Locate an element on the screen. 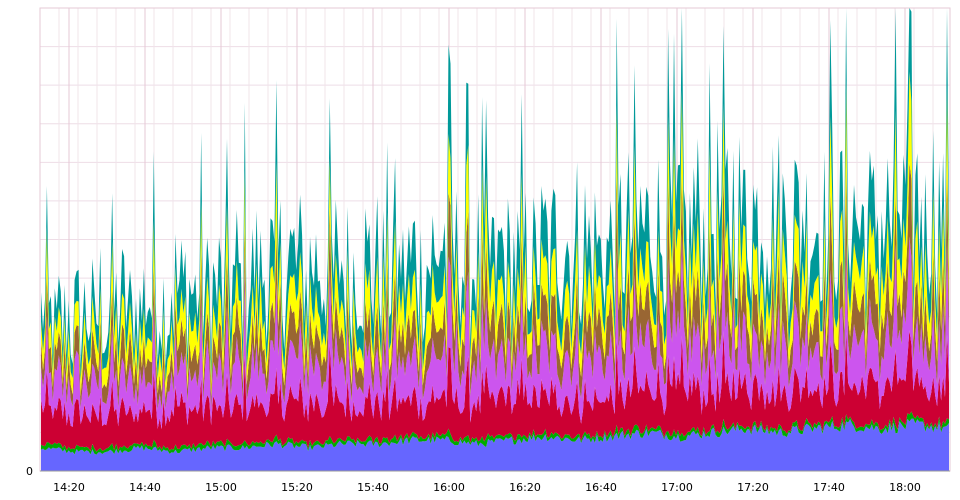 Image resolution: width=960 pixels, height=500 pixels. x-tick-label: 17:40 is located at coordinates (829, 487).